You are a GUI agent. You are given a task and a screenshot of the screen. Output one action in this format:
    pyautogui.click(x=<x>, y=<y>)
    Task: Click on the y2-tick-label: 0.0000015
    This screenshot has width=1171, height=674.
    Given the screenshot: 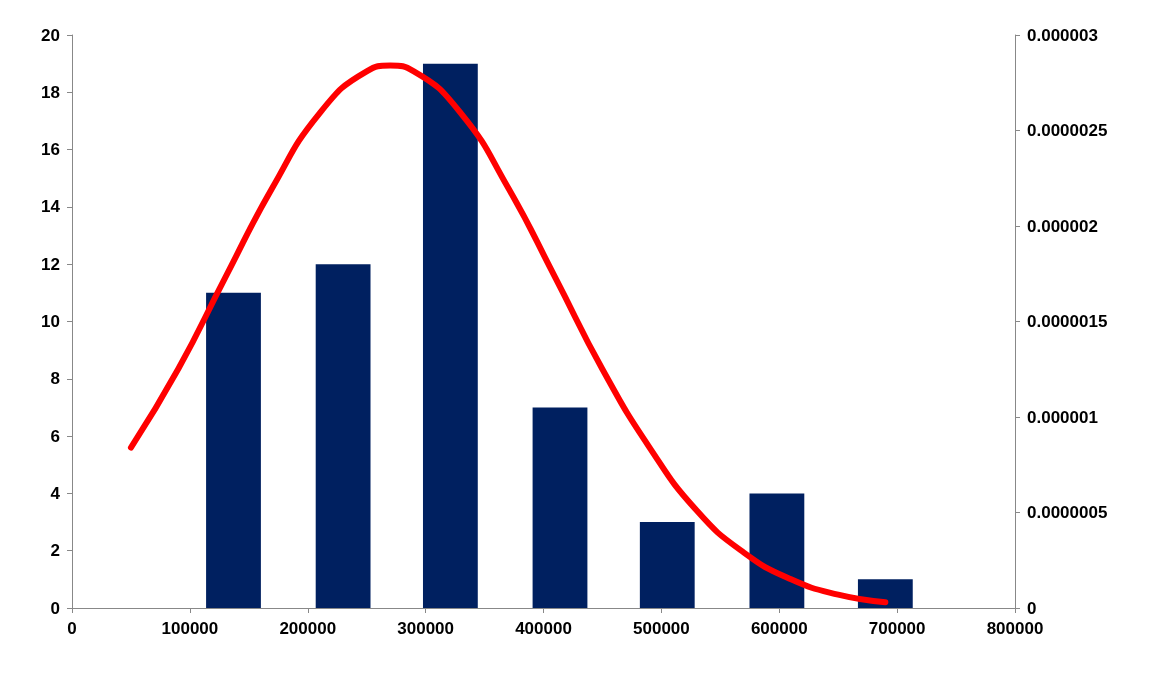 What is the action you would take?
    pyautogui.click(x=1067, y=321)
    